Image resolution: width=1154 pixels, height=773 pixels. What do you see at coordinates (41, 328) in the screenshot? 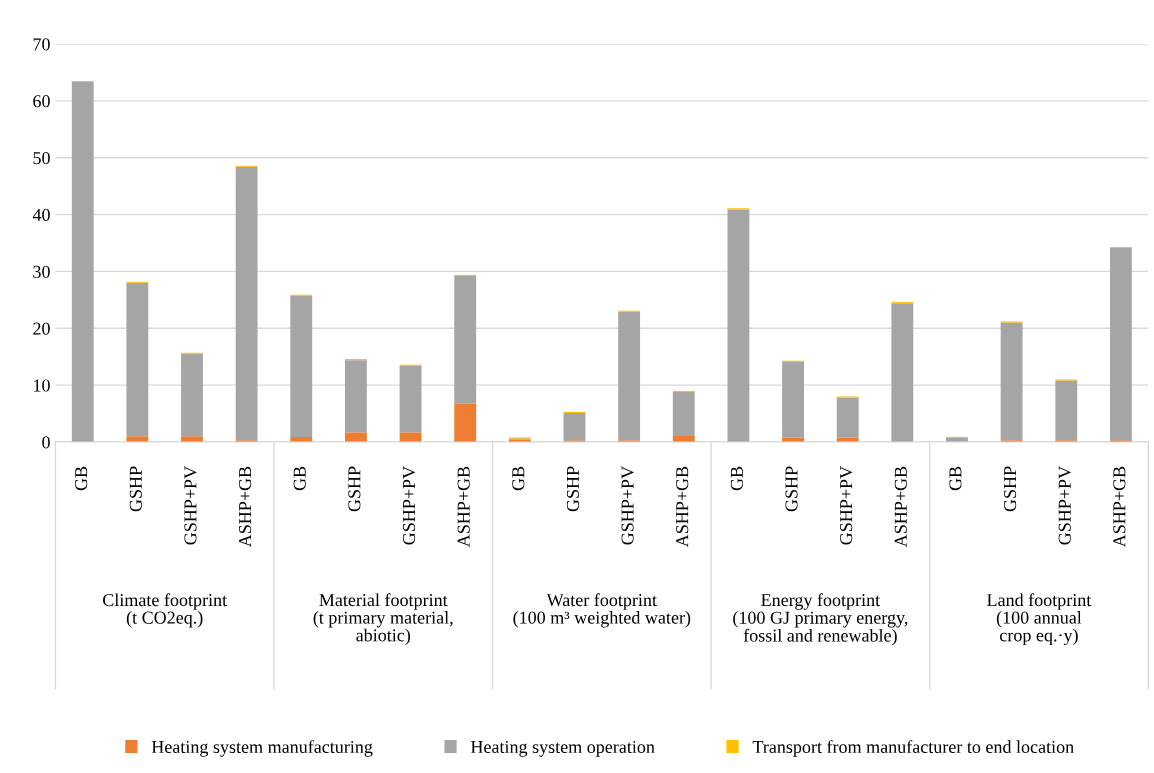
I see `y-tick-label: 20` at bounding box center [41, 328].